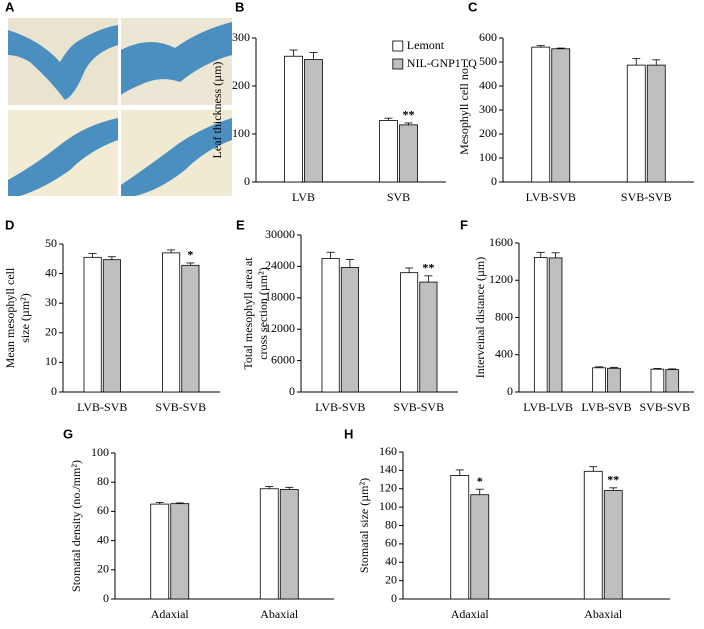 The height and width of the screenshot is (629, 704). I want to click on y-axis-label: Total mesophyll area at, so click(248, 313).